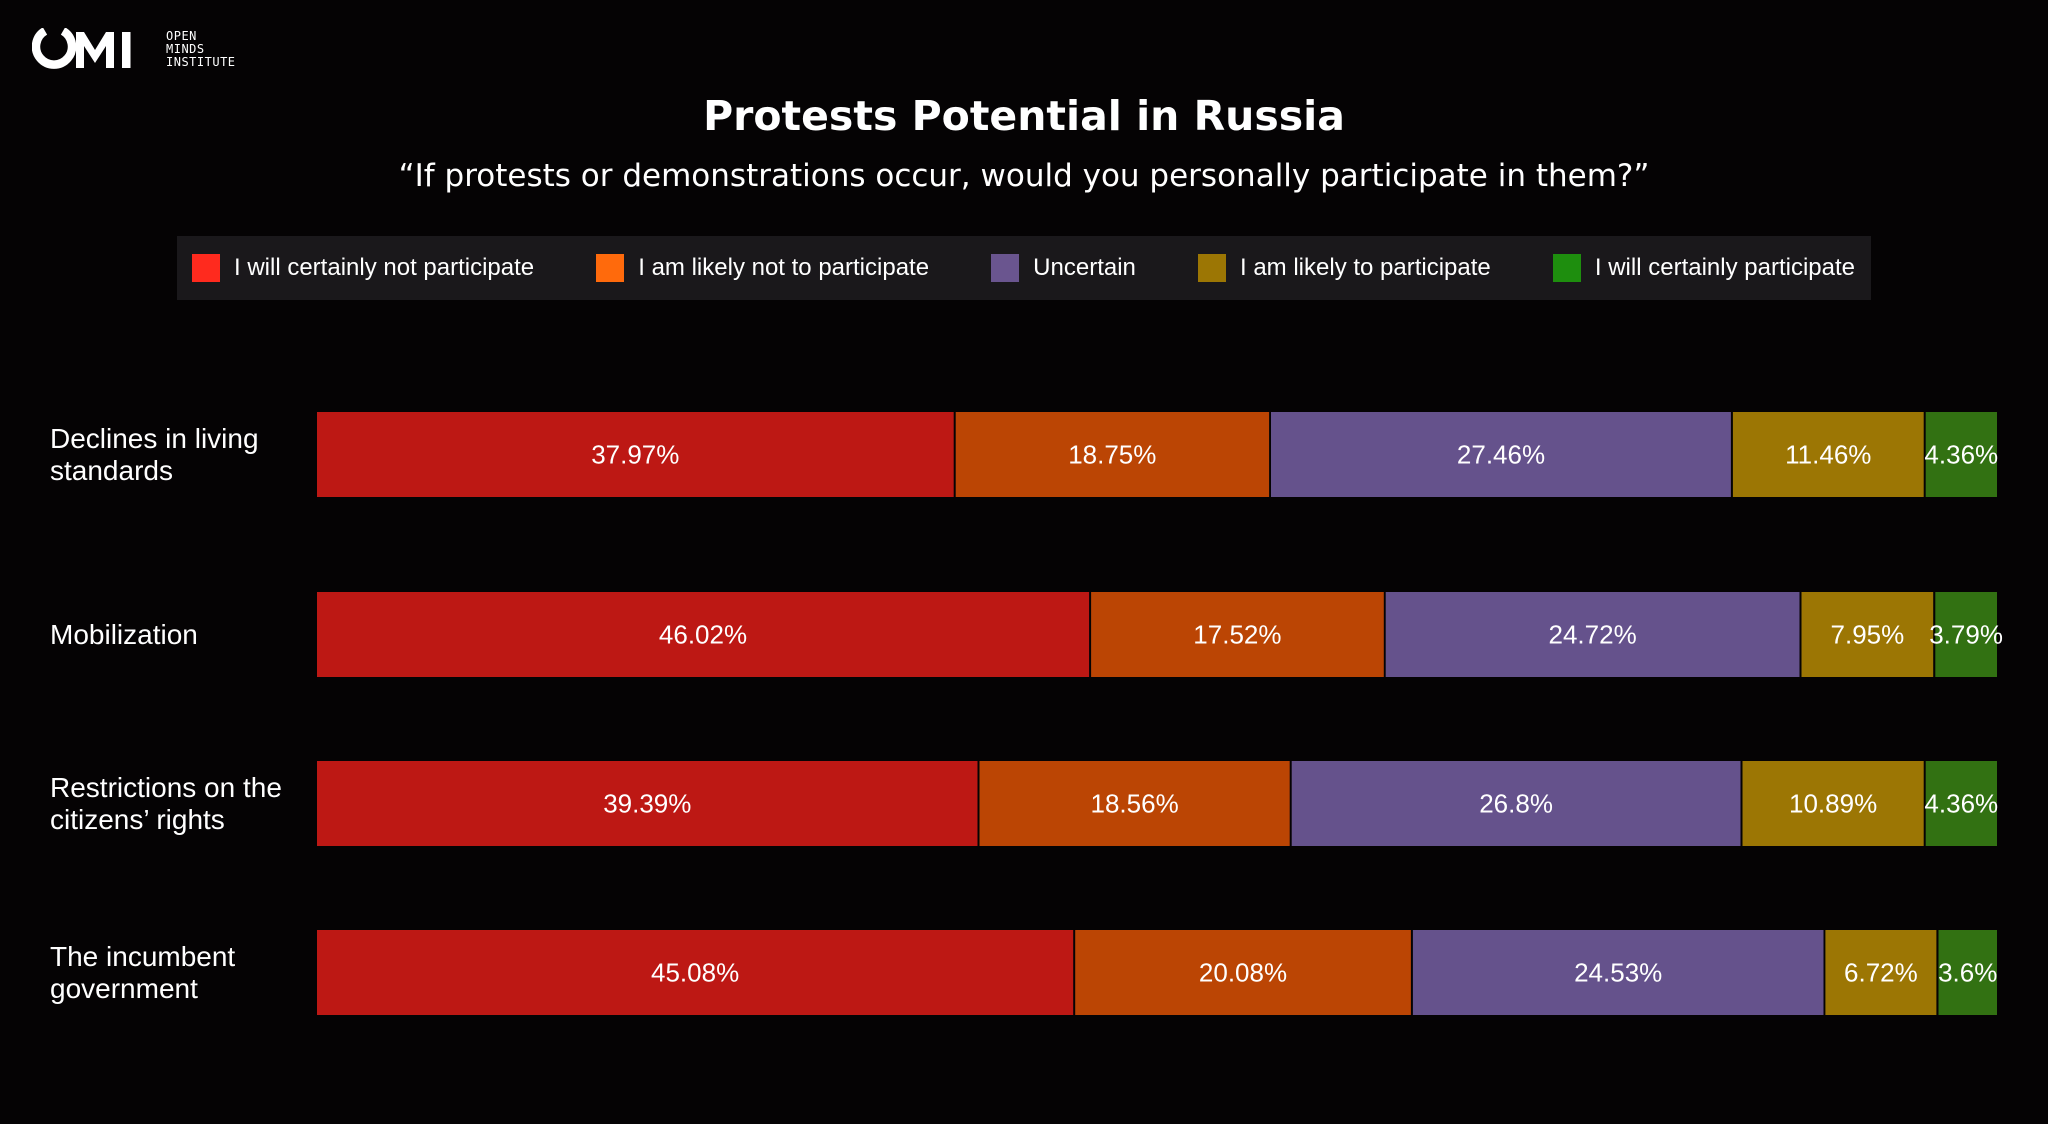 The height and width of the screenshot is (1124, 2048). I want to click on bar-value-label: 17.52%, so click(1237, 635).